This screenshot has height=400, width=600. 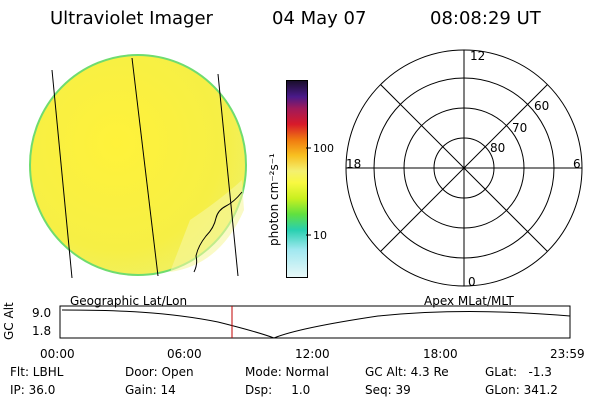 What do you see at coordinates (320, 235) in the screenshot?
I see `colorbar-tick-10: 10` at bounding box center [320, 235].